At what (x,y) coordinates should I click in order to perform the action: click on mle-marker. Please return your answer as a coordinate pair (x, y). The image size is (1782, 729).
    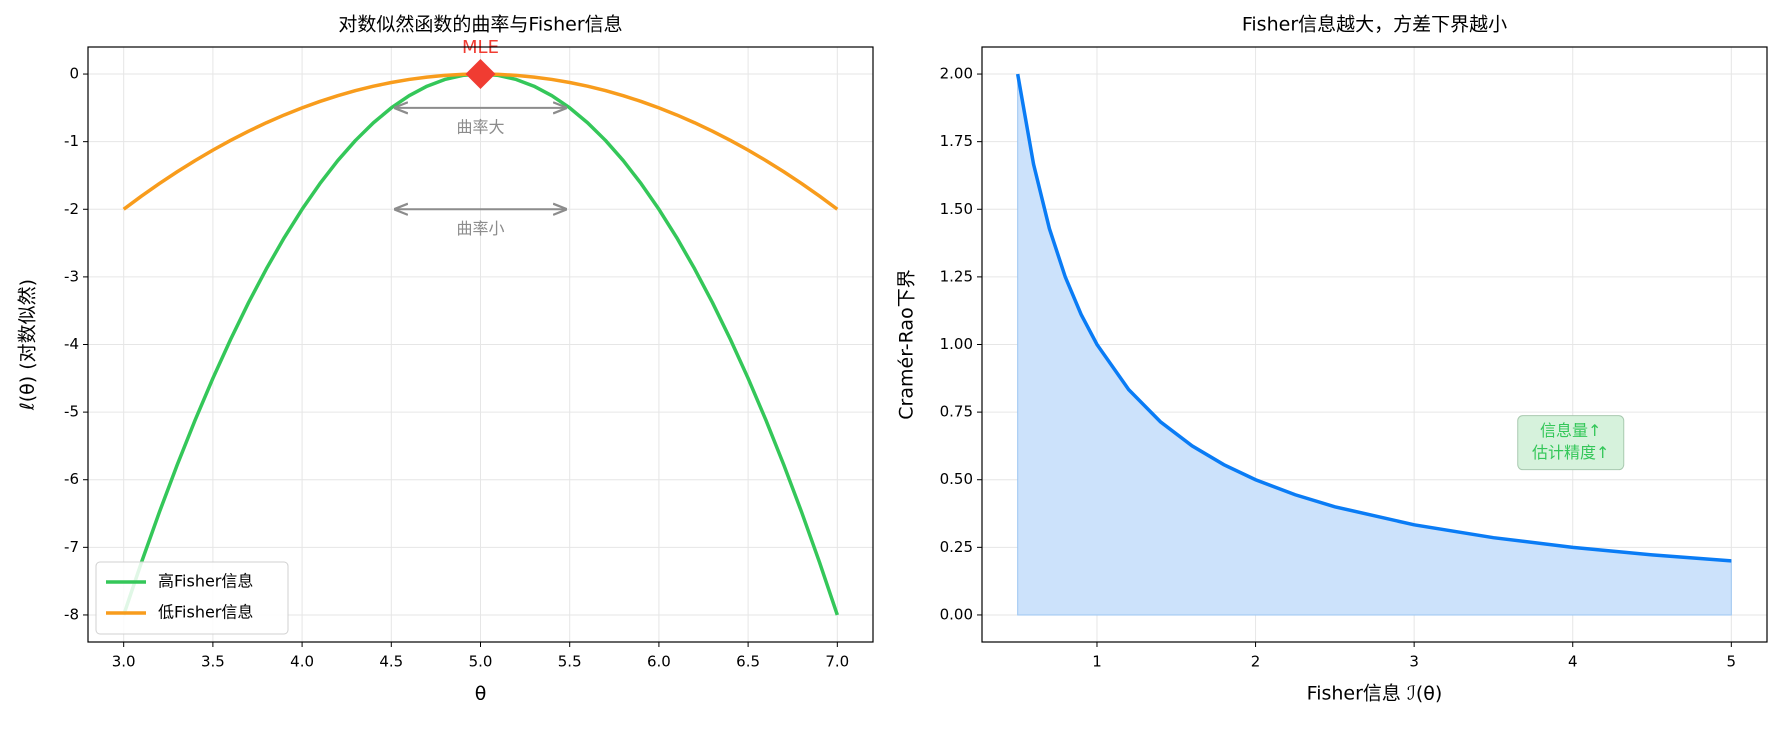
    Looking at the image, I should click on (480, 74).